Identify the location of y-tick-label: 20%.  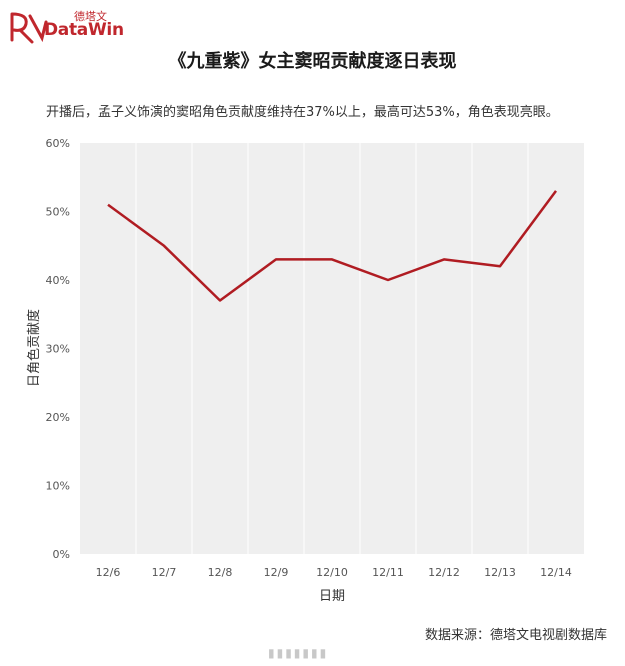
(58, 417).